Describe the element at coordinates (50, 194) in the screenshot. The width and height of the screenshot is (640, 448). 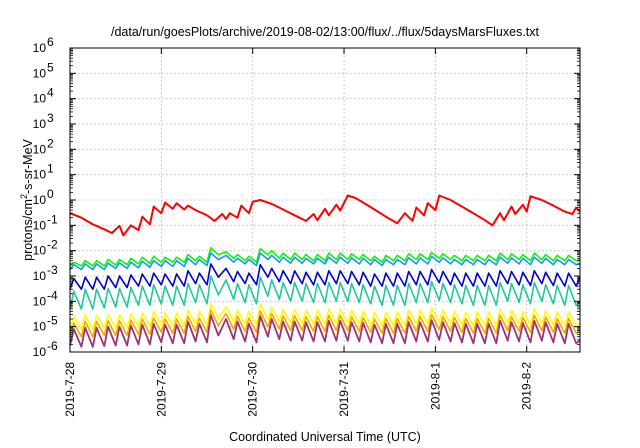
I see `y-tick-exponent: 0` at that location.